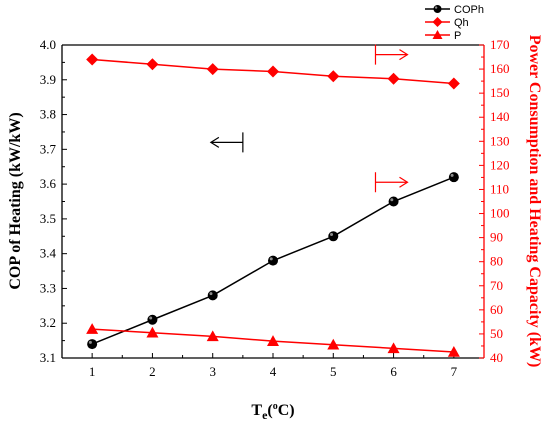  Describe the element at coordinates (273, 371) in the screenshot. I see `x-tick-label: 4` at that location.